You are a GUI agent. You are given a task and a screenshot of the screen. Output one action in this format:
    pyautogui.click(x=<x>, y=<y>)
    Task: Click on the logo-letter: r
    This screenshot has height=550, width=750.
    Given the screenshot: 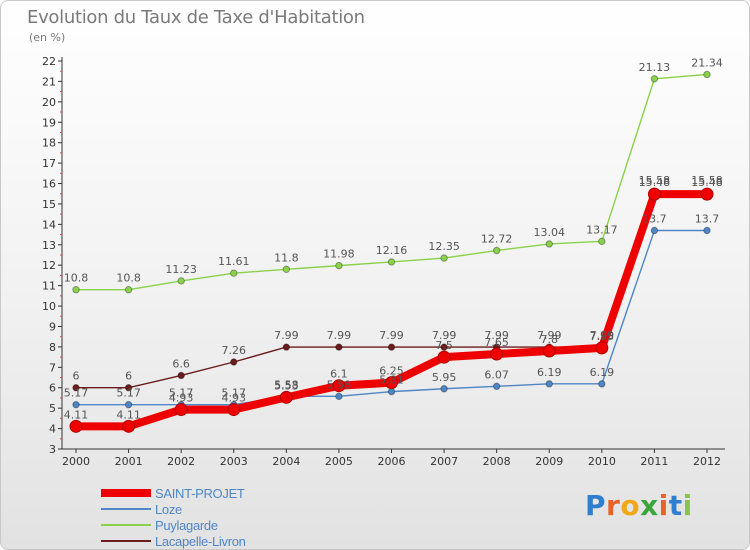 What is the action you would take?
    pyautogui.click(x=613, y=505)
    